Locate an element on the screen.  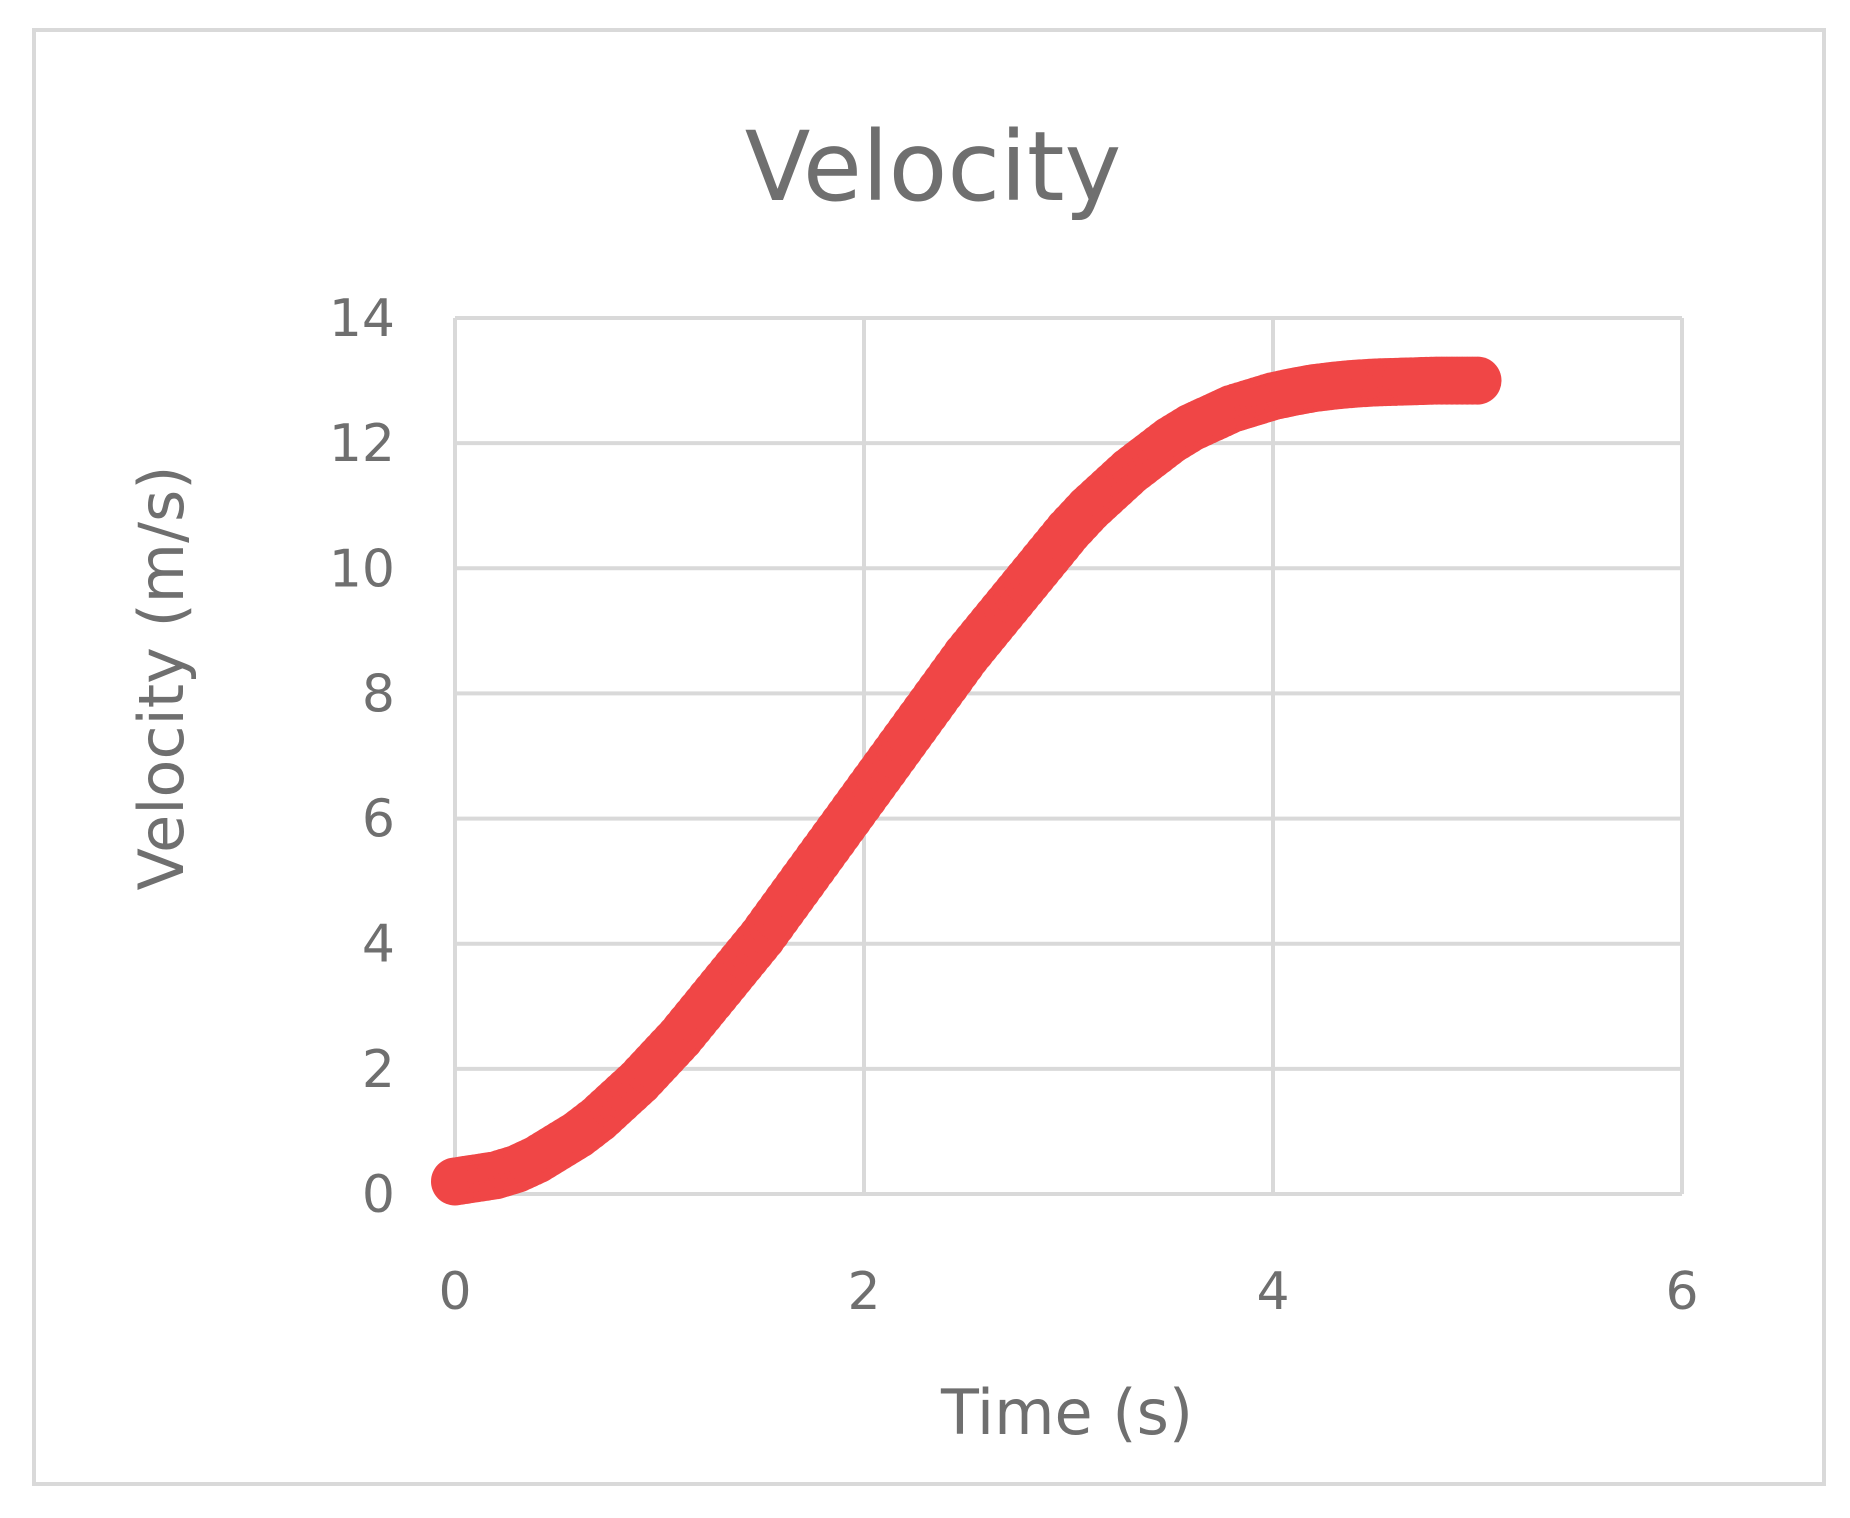
y-tick-label-14: 14 is located at coordinates (362, 319).